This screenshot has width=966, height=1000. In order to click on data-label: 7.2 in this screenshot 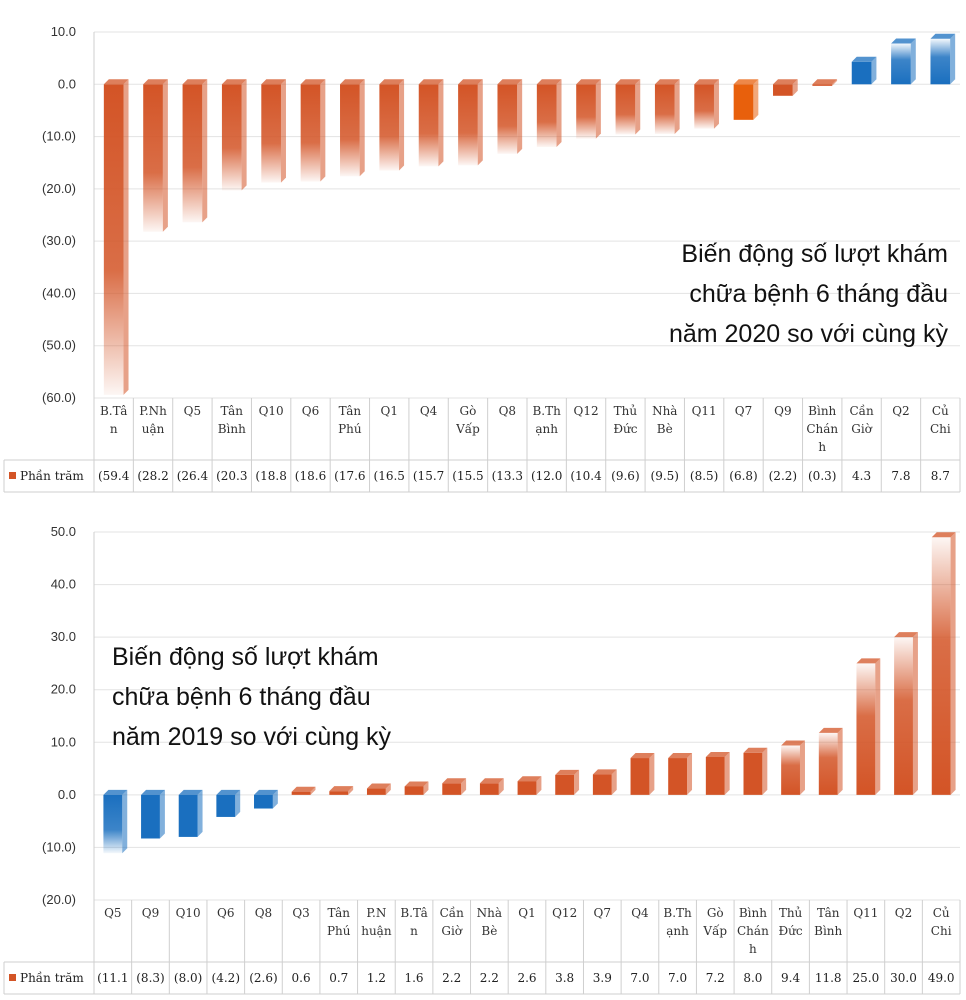, I will do `click(715, 978)`.